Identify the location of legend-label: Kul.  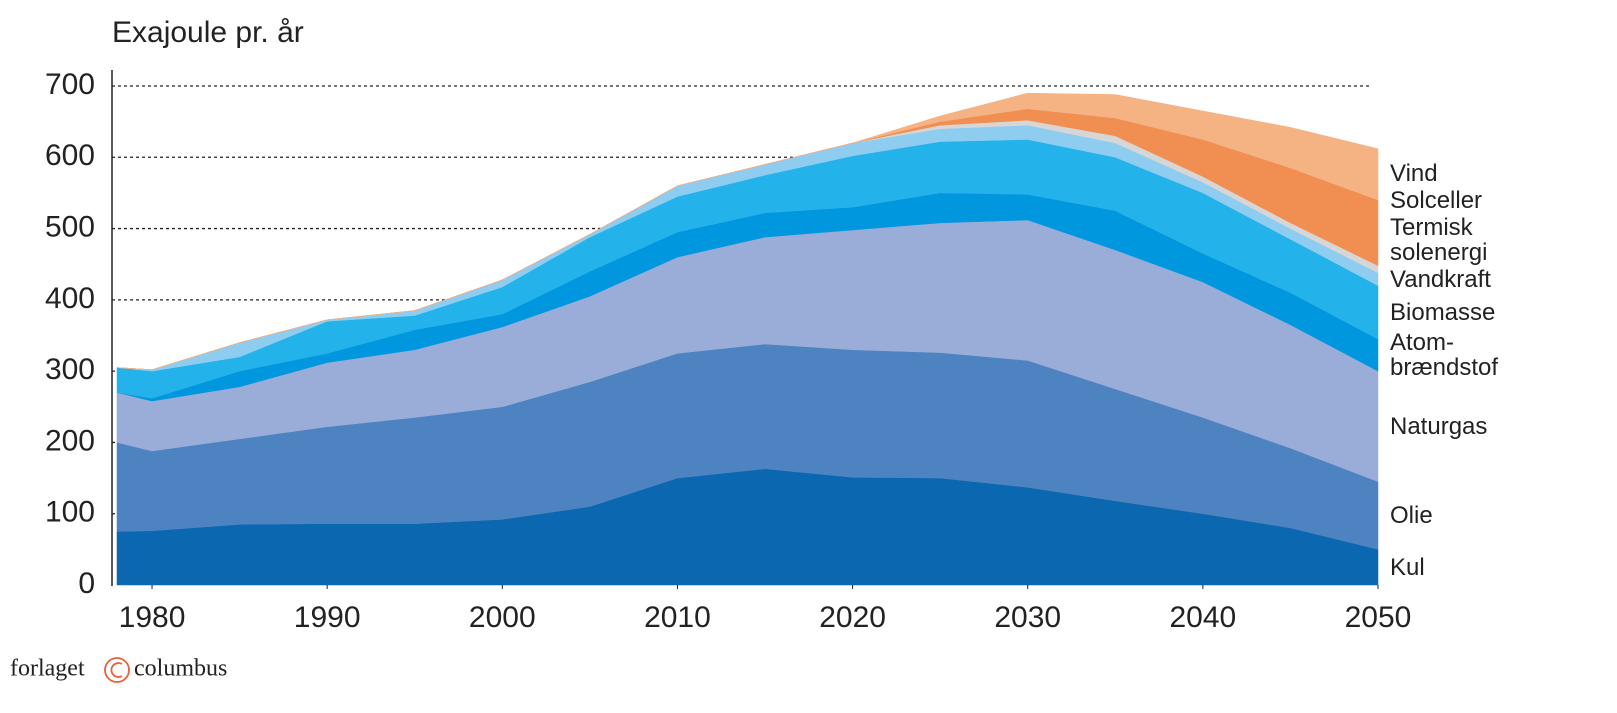
(1407, 567).